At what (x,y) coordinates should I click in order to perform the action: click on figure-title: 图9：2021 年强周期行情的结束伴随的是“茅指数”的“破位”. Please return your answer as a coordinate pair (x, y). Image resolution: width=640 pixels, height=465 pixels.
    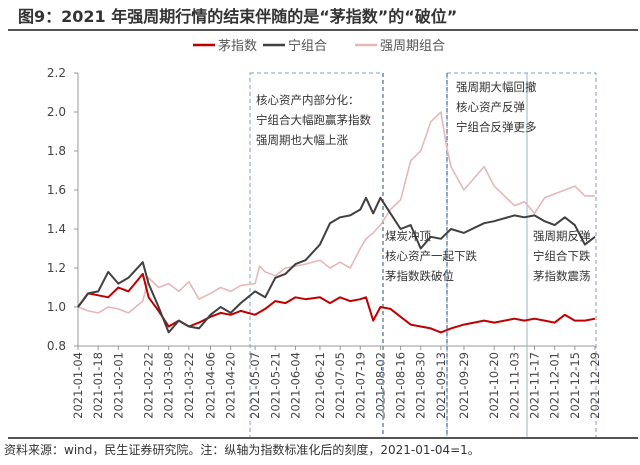
    Looking at the image, I should click on (238, 16).